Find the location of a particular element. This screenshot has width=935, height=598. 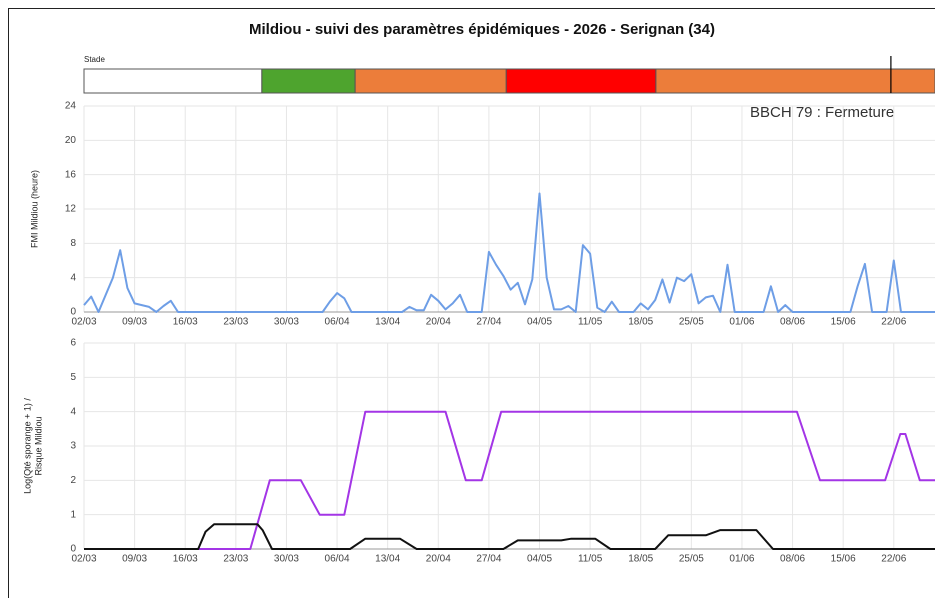

y-tick-label: 6 is located at coordinates (73, 343).